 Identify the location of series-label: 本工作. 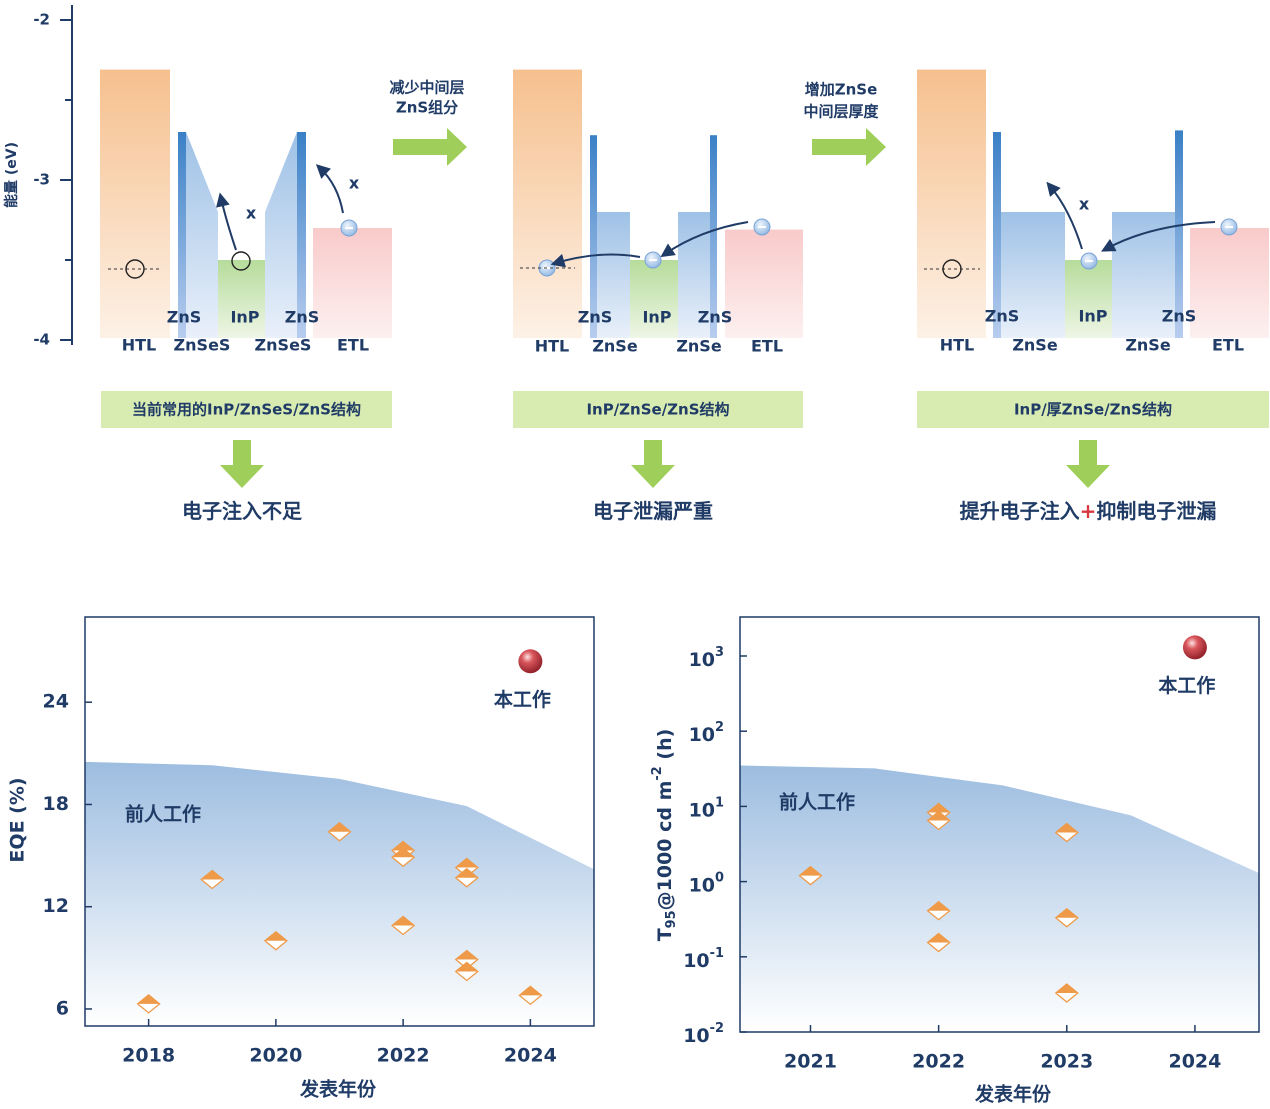
(1186, 685).